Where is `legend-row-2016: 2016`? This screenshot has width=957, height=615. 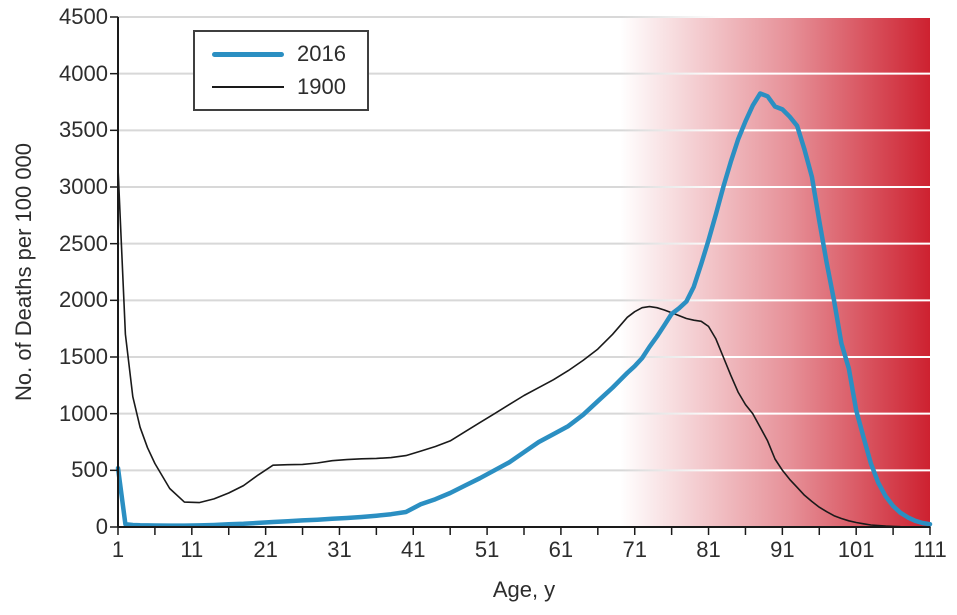 legend-row-2016: 2016 is located at coordinates (289, 54).